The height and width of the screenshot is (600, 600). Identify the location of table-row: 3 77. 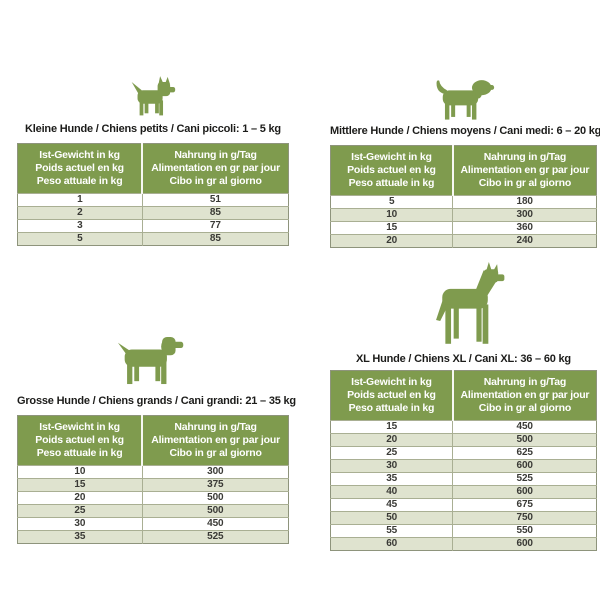
(153, 226).